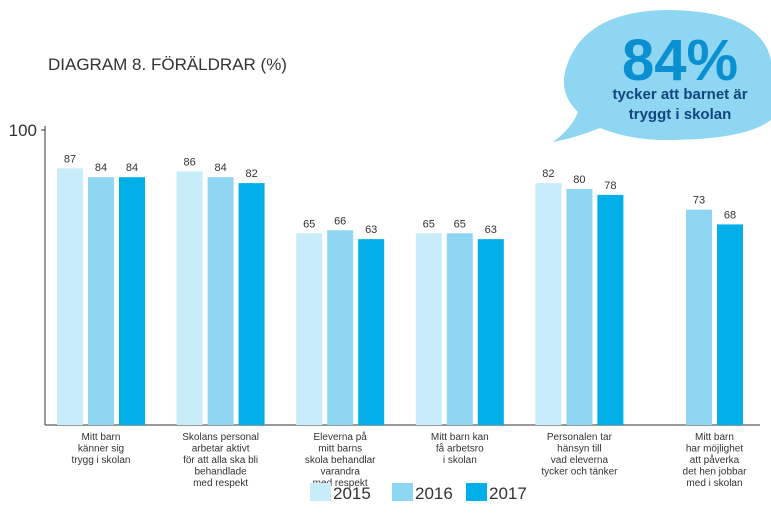 The height and width of the screenshot is (526, 771). I want to click on annotation-line: tycker att barnet är, so click(679, 94).